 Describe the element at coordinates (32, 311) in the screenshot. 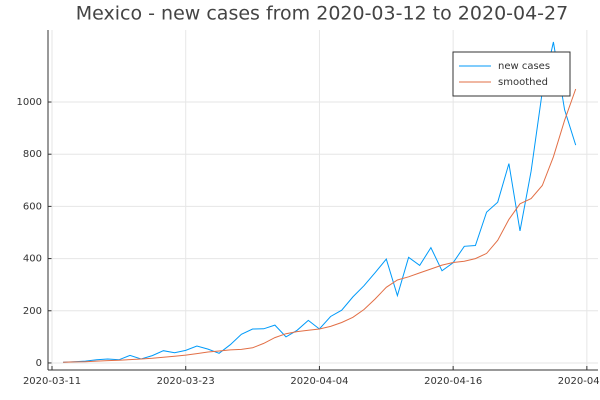

I see `y-tick-label: 200` at that location.